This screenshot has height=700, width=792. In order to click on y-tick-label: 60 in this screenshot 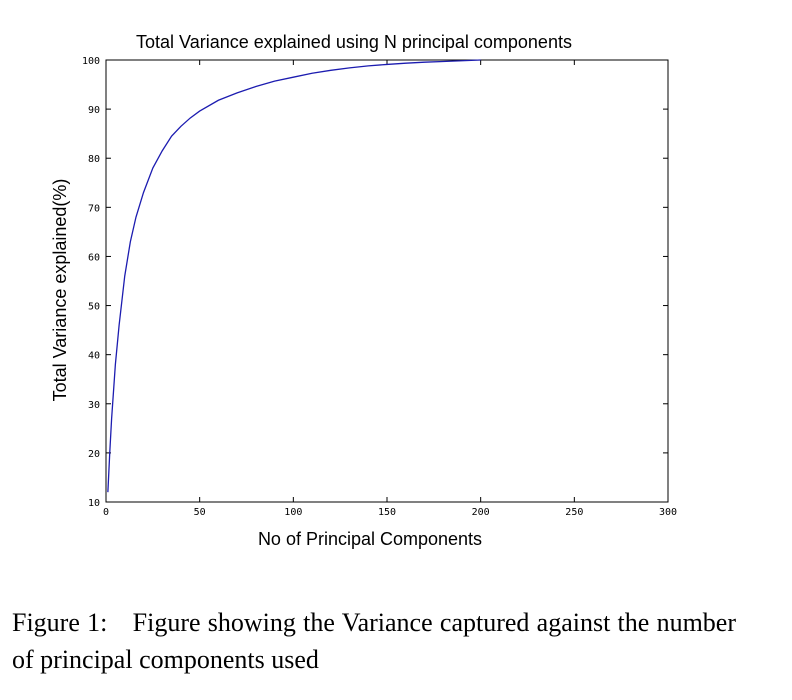, I will do `click(94, 257)`.